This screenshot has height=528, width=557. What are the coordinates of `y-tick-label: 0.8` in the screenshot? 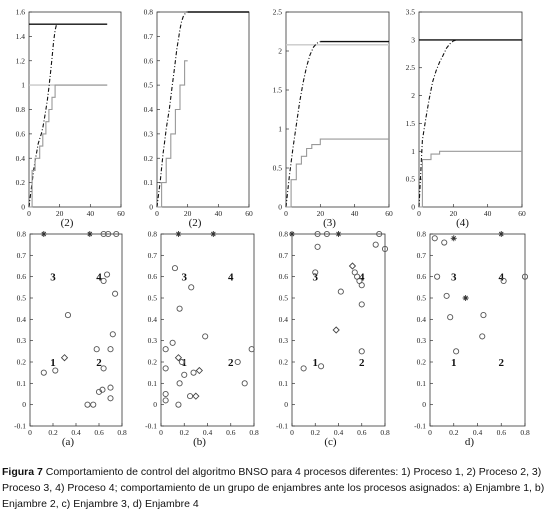 It's located at (153, 234).